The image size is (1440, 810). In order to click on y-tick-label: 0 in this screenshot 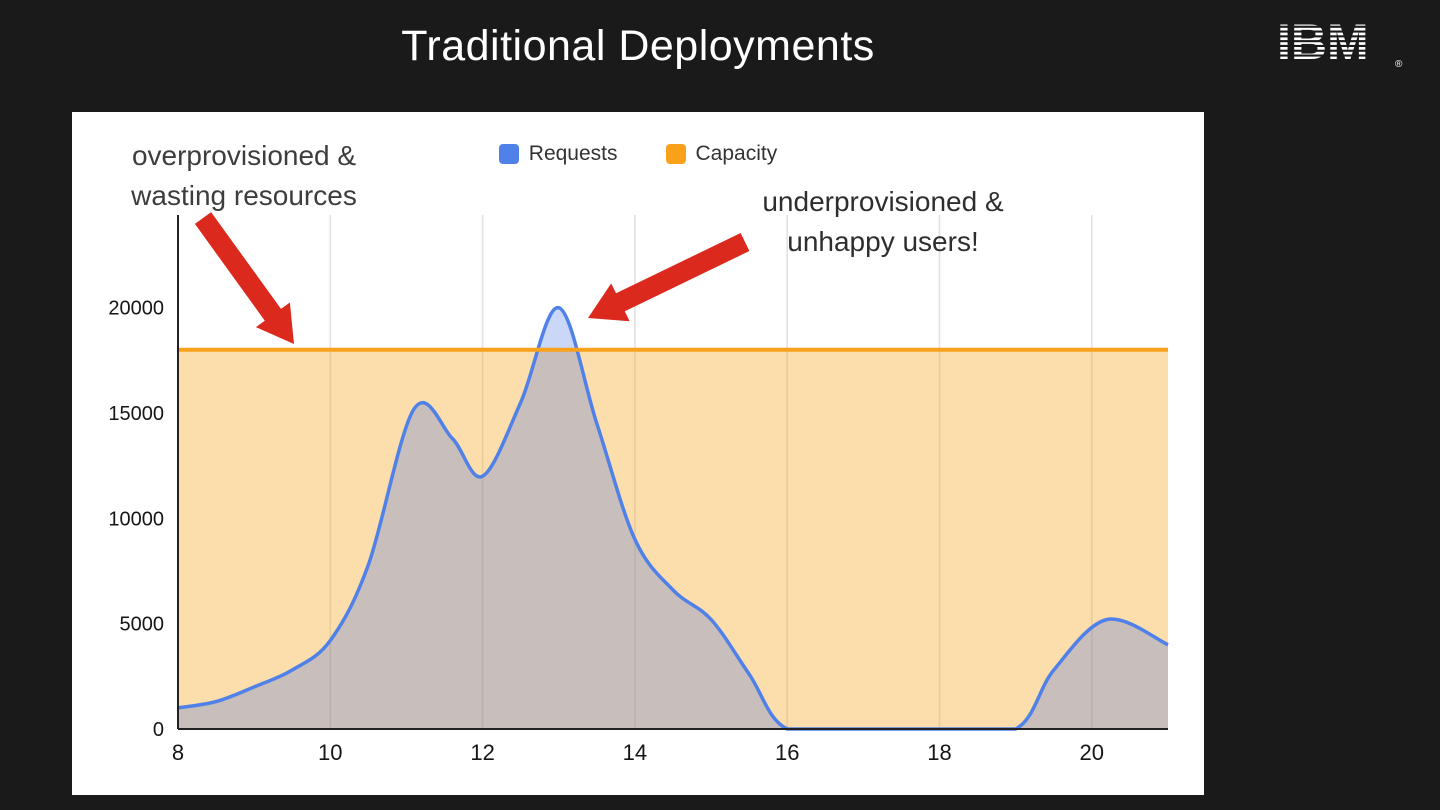, I will do `click(158, 730)`.